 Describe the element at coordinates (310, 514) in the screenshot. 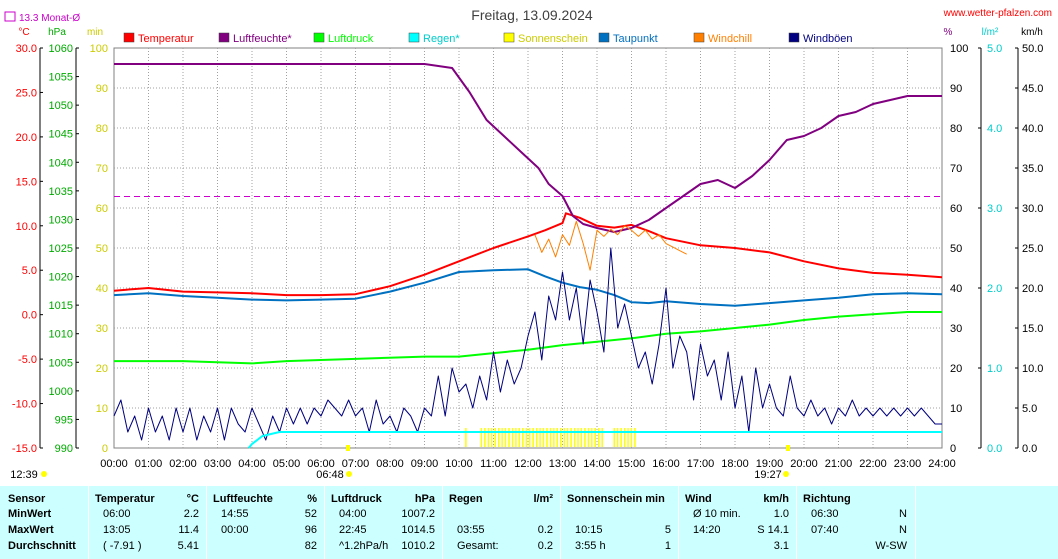

I see `stats-value: 52` at that location.